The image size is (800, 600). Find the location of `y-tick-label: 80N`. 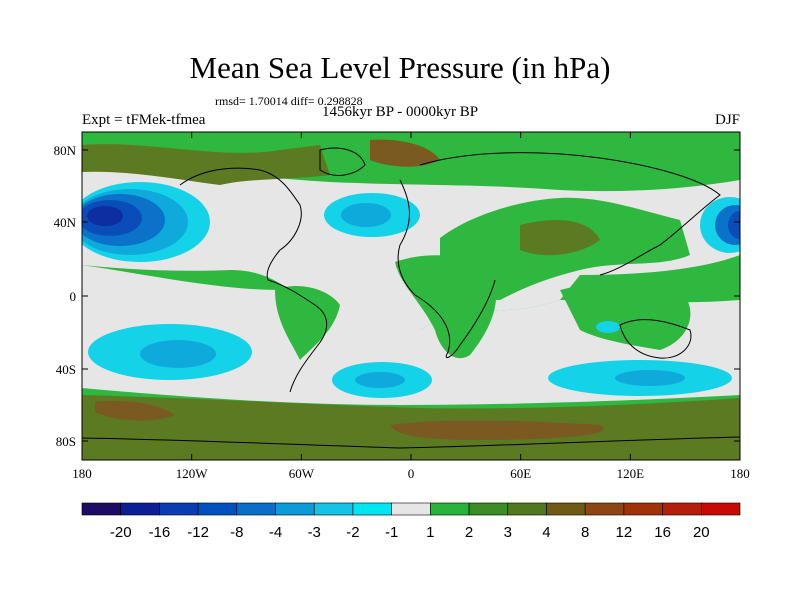

y-tick-label: 80N is located at coordinates (65, 150).